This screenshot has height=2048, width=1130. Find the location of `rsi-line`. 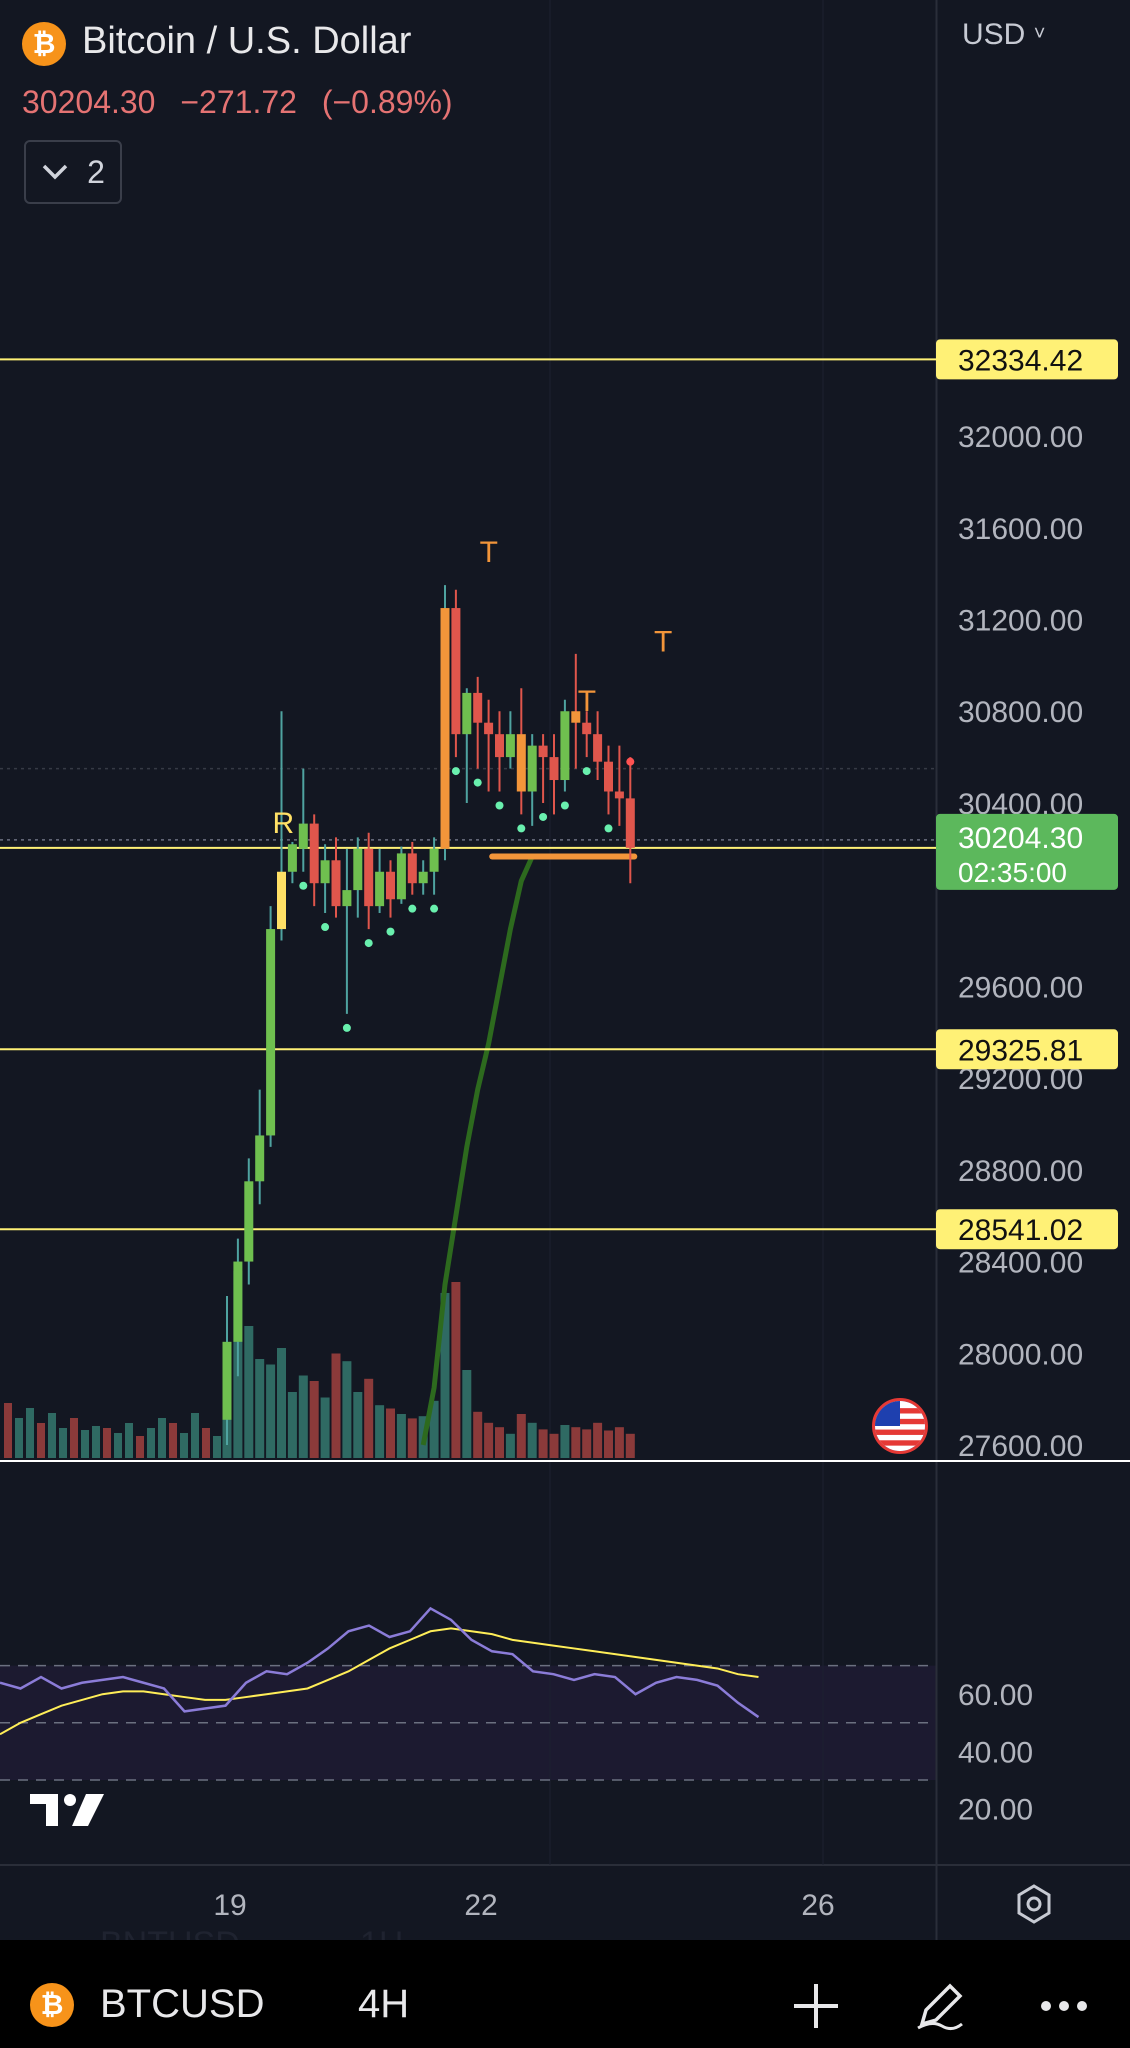

rsi-line is located at coordinates (380, 1662).